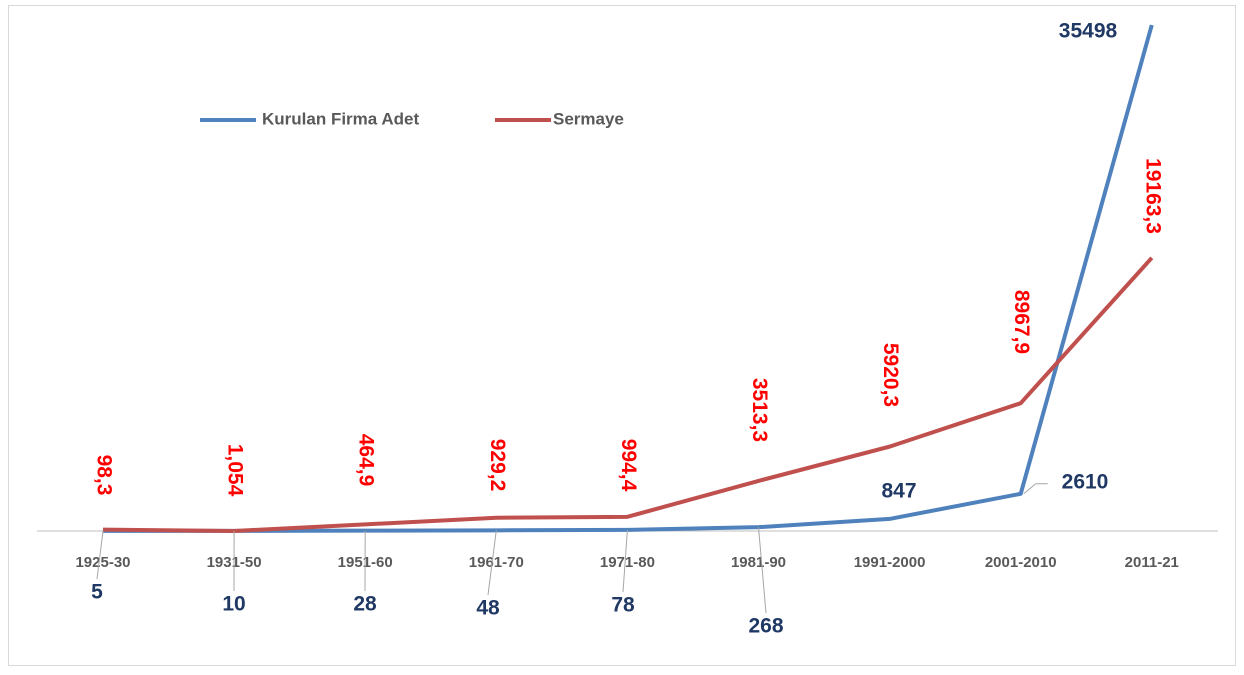 The image size is (1244, 675). I want to click on x-tick-label: 1961-70, so click(496, 562).